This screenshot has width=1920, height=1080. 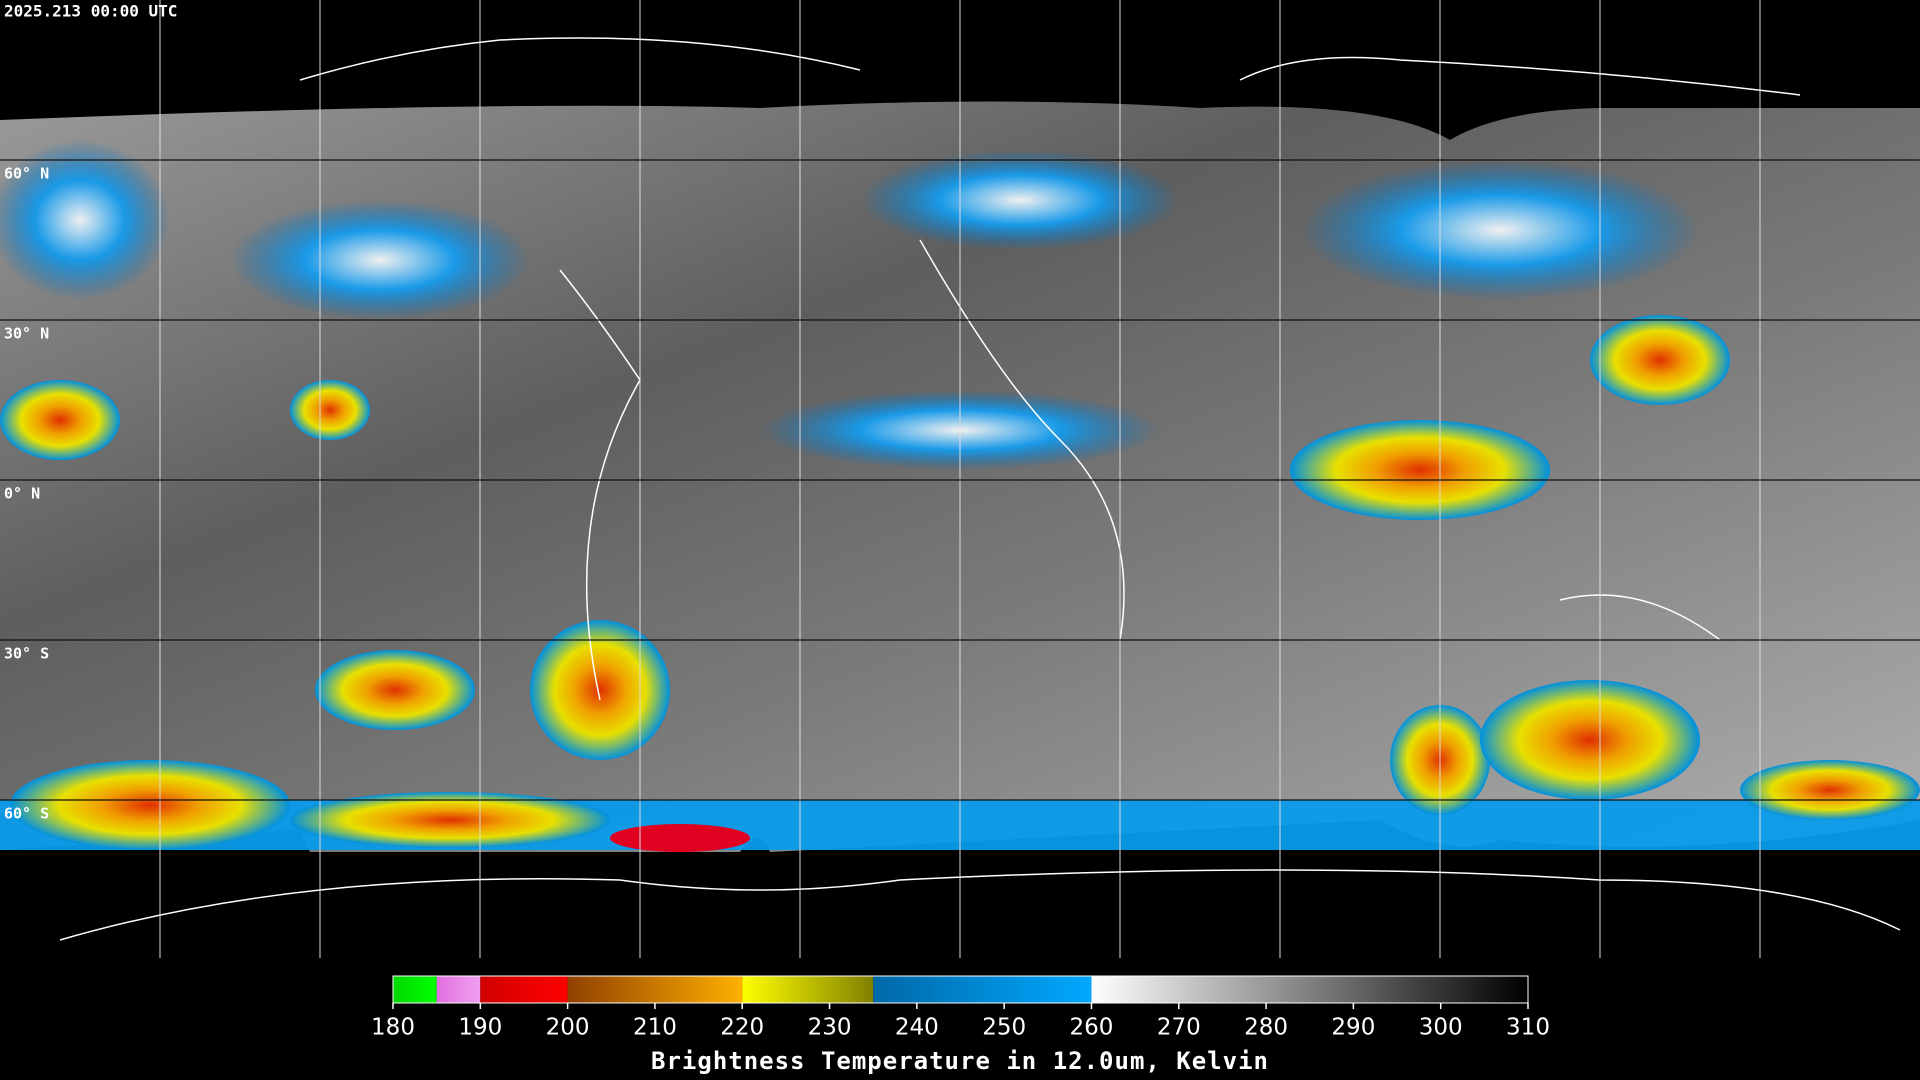 What do you see at coordinates (90, 11) in the screenshot?
I see `timestamp: 2025.213 00:00 UTC` at bounding box center [90, 11].